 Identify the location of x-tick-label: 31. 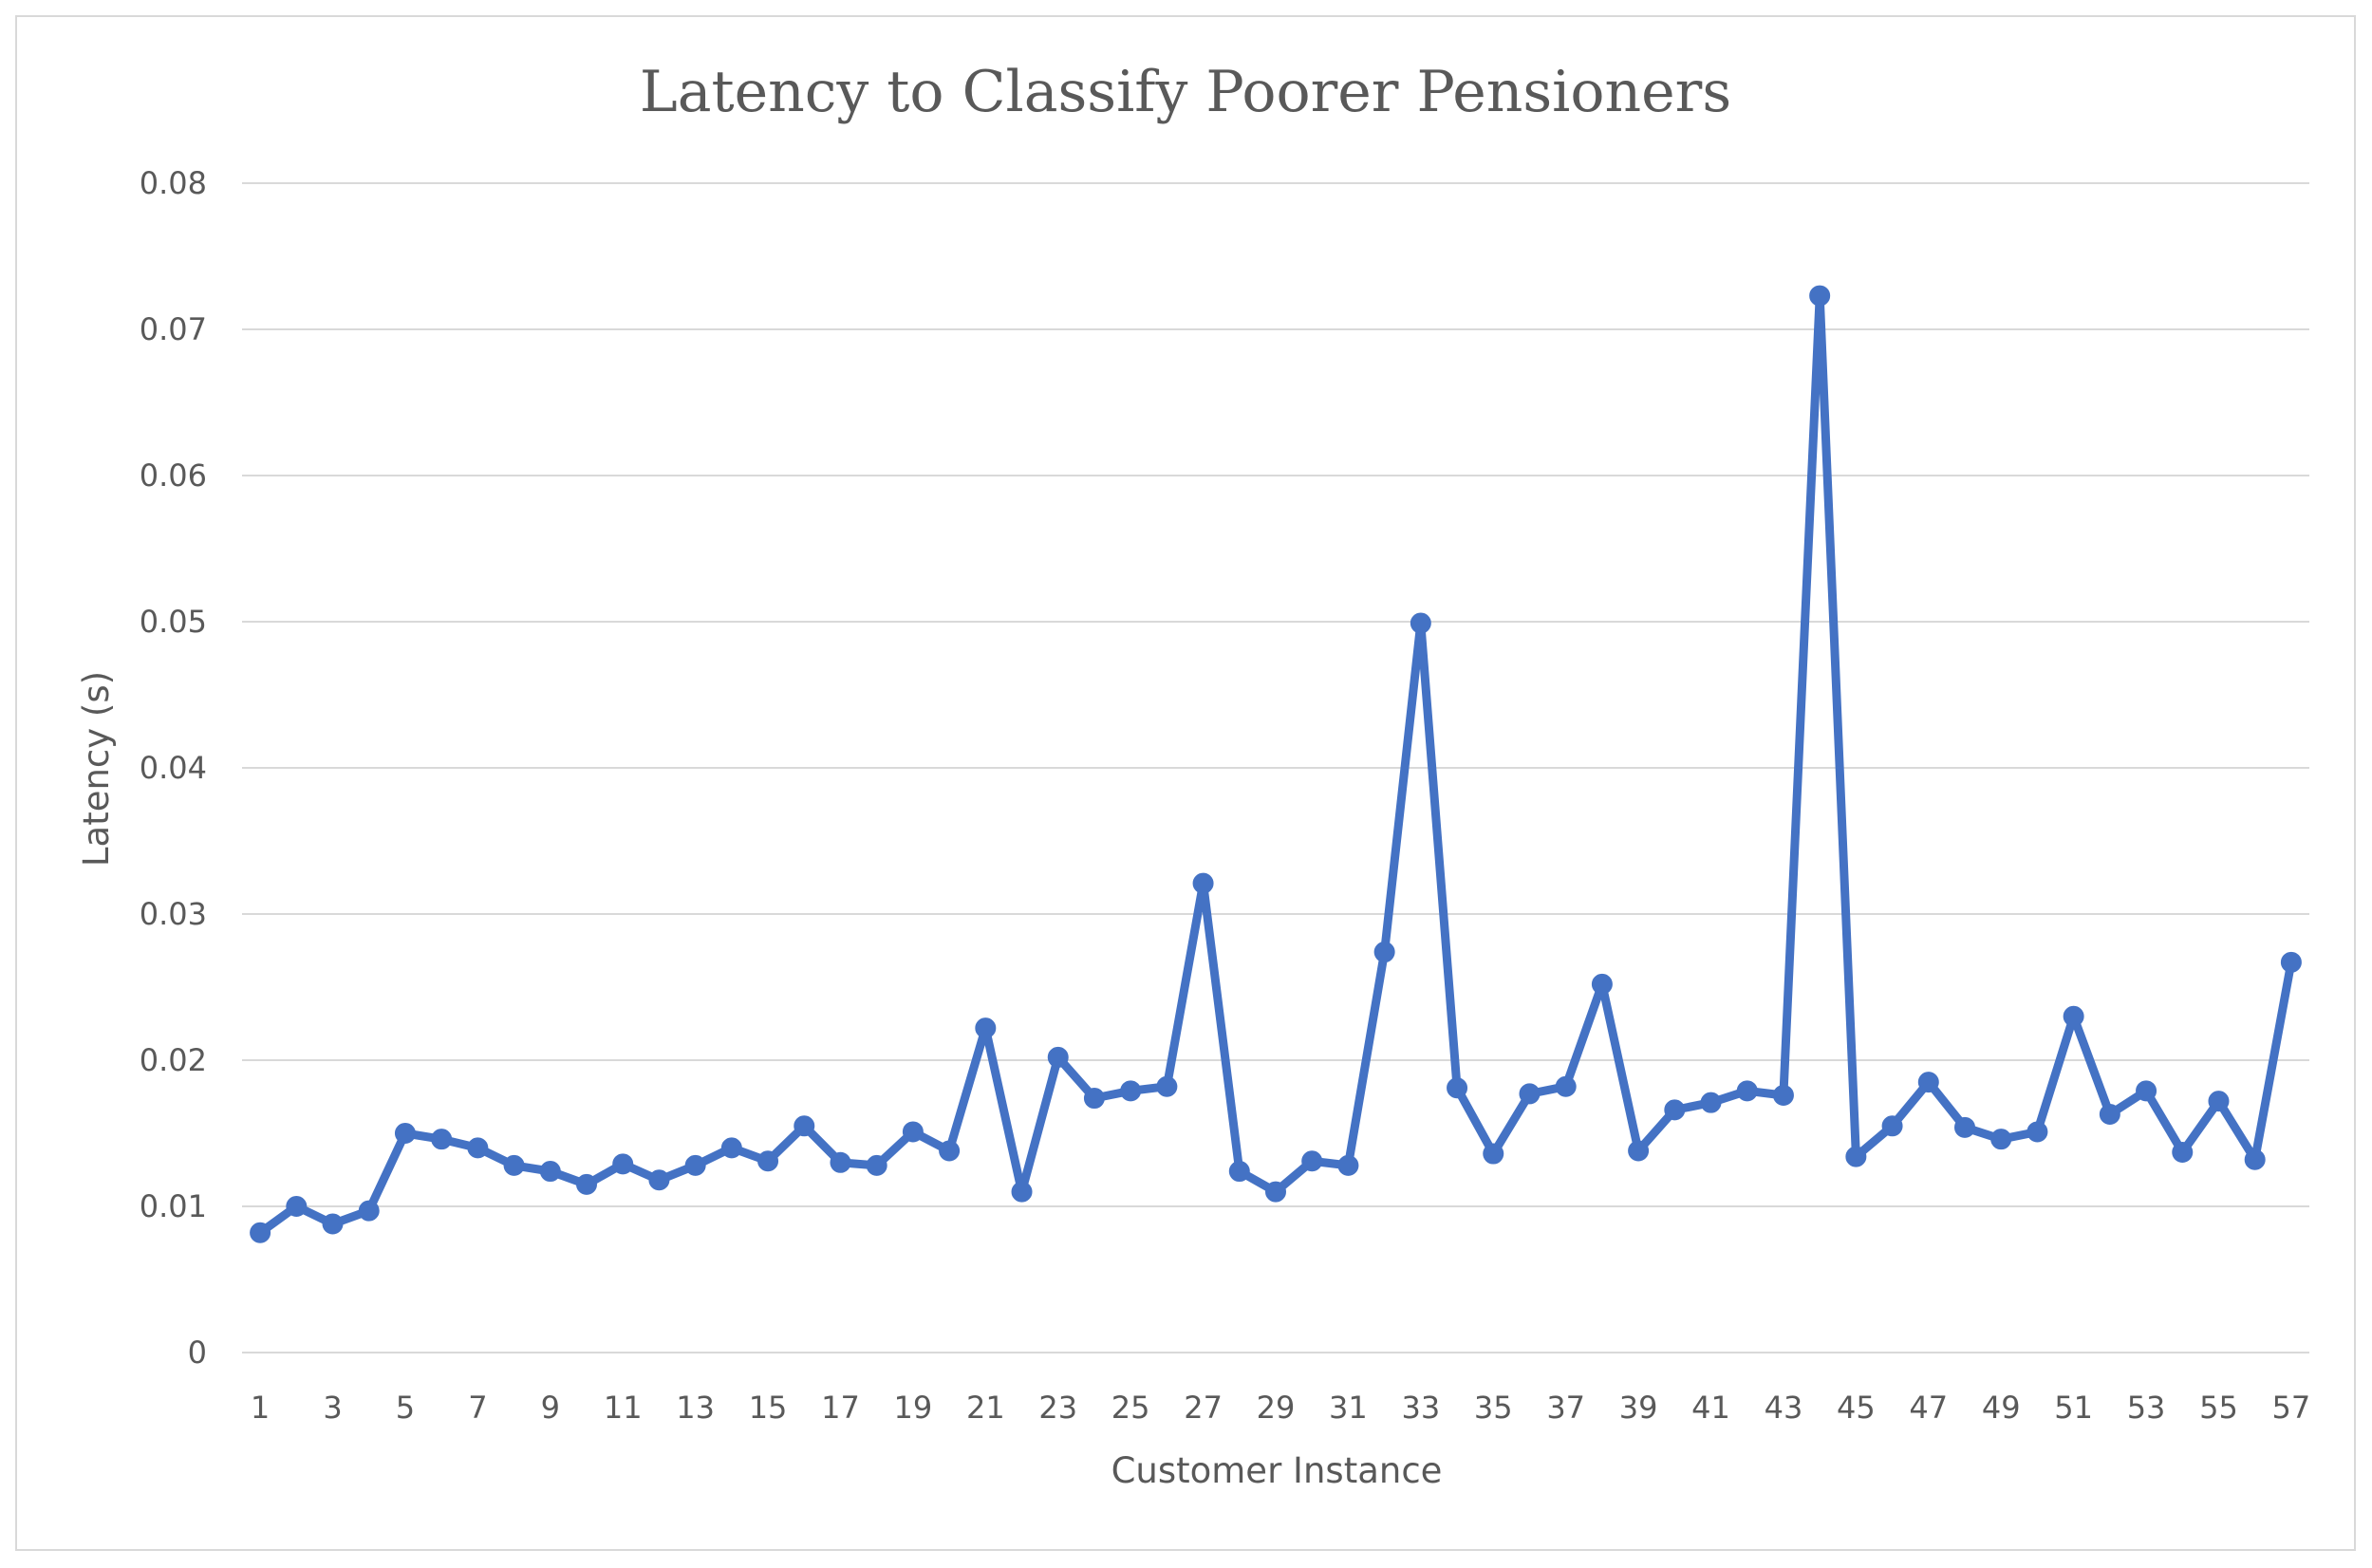
(1348, 1408).